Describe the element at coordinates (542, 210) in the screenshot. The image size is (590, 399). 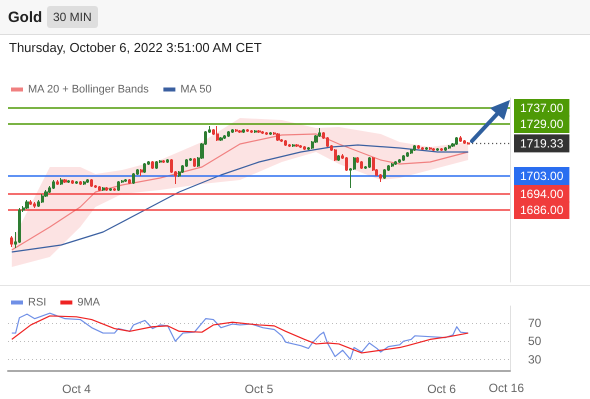
I see `ref-line-label: 1686.00` at that location.